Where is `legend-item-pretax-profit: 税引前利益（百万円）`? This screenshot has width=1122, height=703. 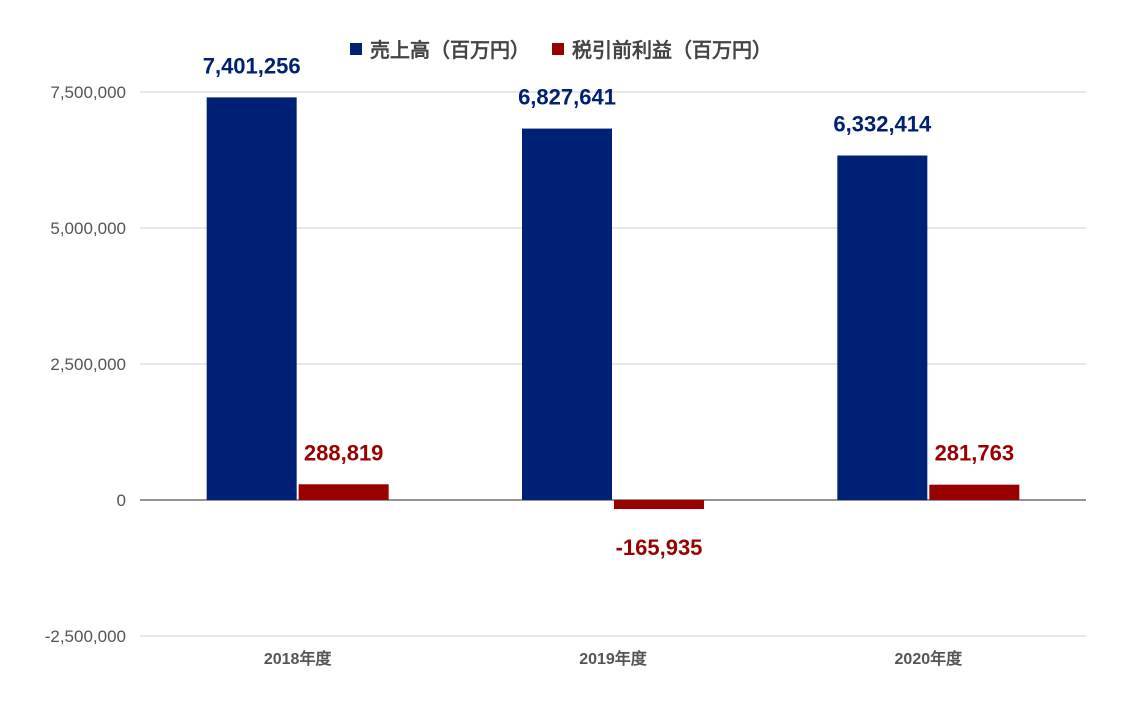 legend-item-pretax-profit: 税引前利益（百万円） is located at coordinates (662, 48).